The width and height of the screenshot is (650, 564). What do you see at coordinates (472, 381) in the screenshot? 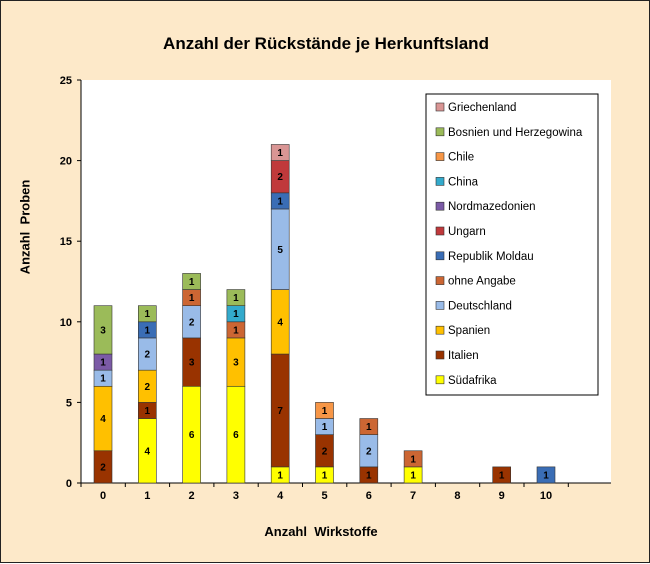
I see `legend-label: Südafrika` at bounding box center [472, 381].